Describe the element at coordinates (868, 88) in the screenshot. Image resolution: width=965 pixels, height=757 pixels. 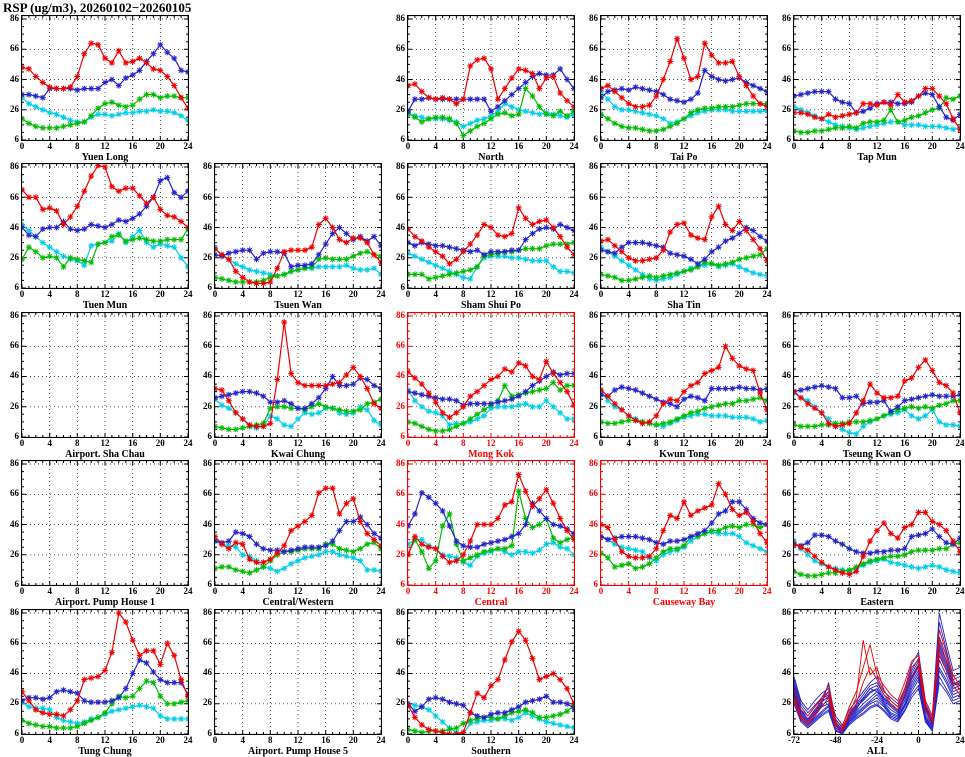
I see `chart-cell-tap-mun: 6 26 46 66 86 0 4 8 12 16 20 24 Tap Mun` at that location.